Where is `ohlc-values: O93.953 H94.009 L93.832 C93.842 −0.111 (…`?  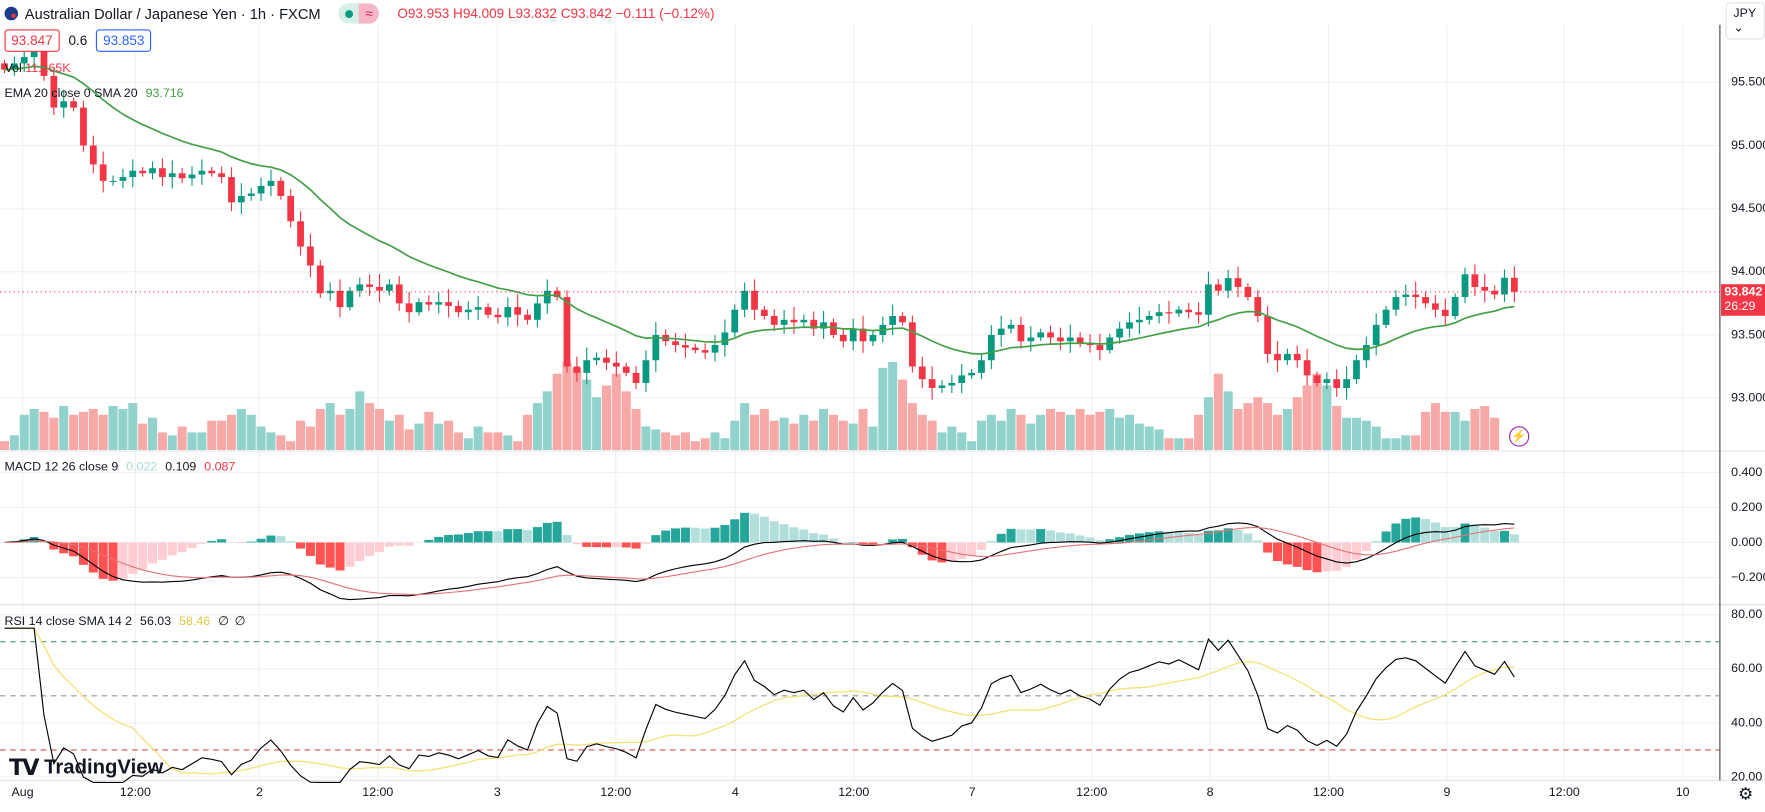
ohlc-values: O93.953 H94.009 L93.832 C93.842 −0.111 (… is located at coordinates (555, 14).